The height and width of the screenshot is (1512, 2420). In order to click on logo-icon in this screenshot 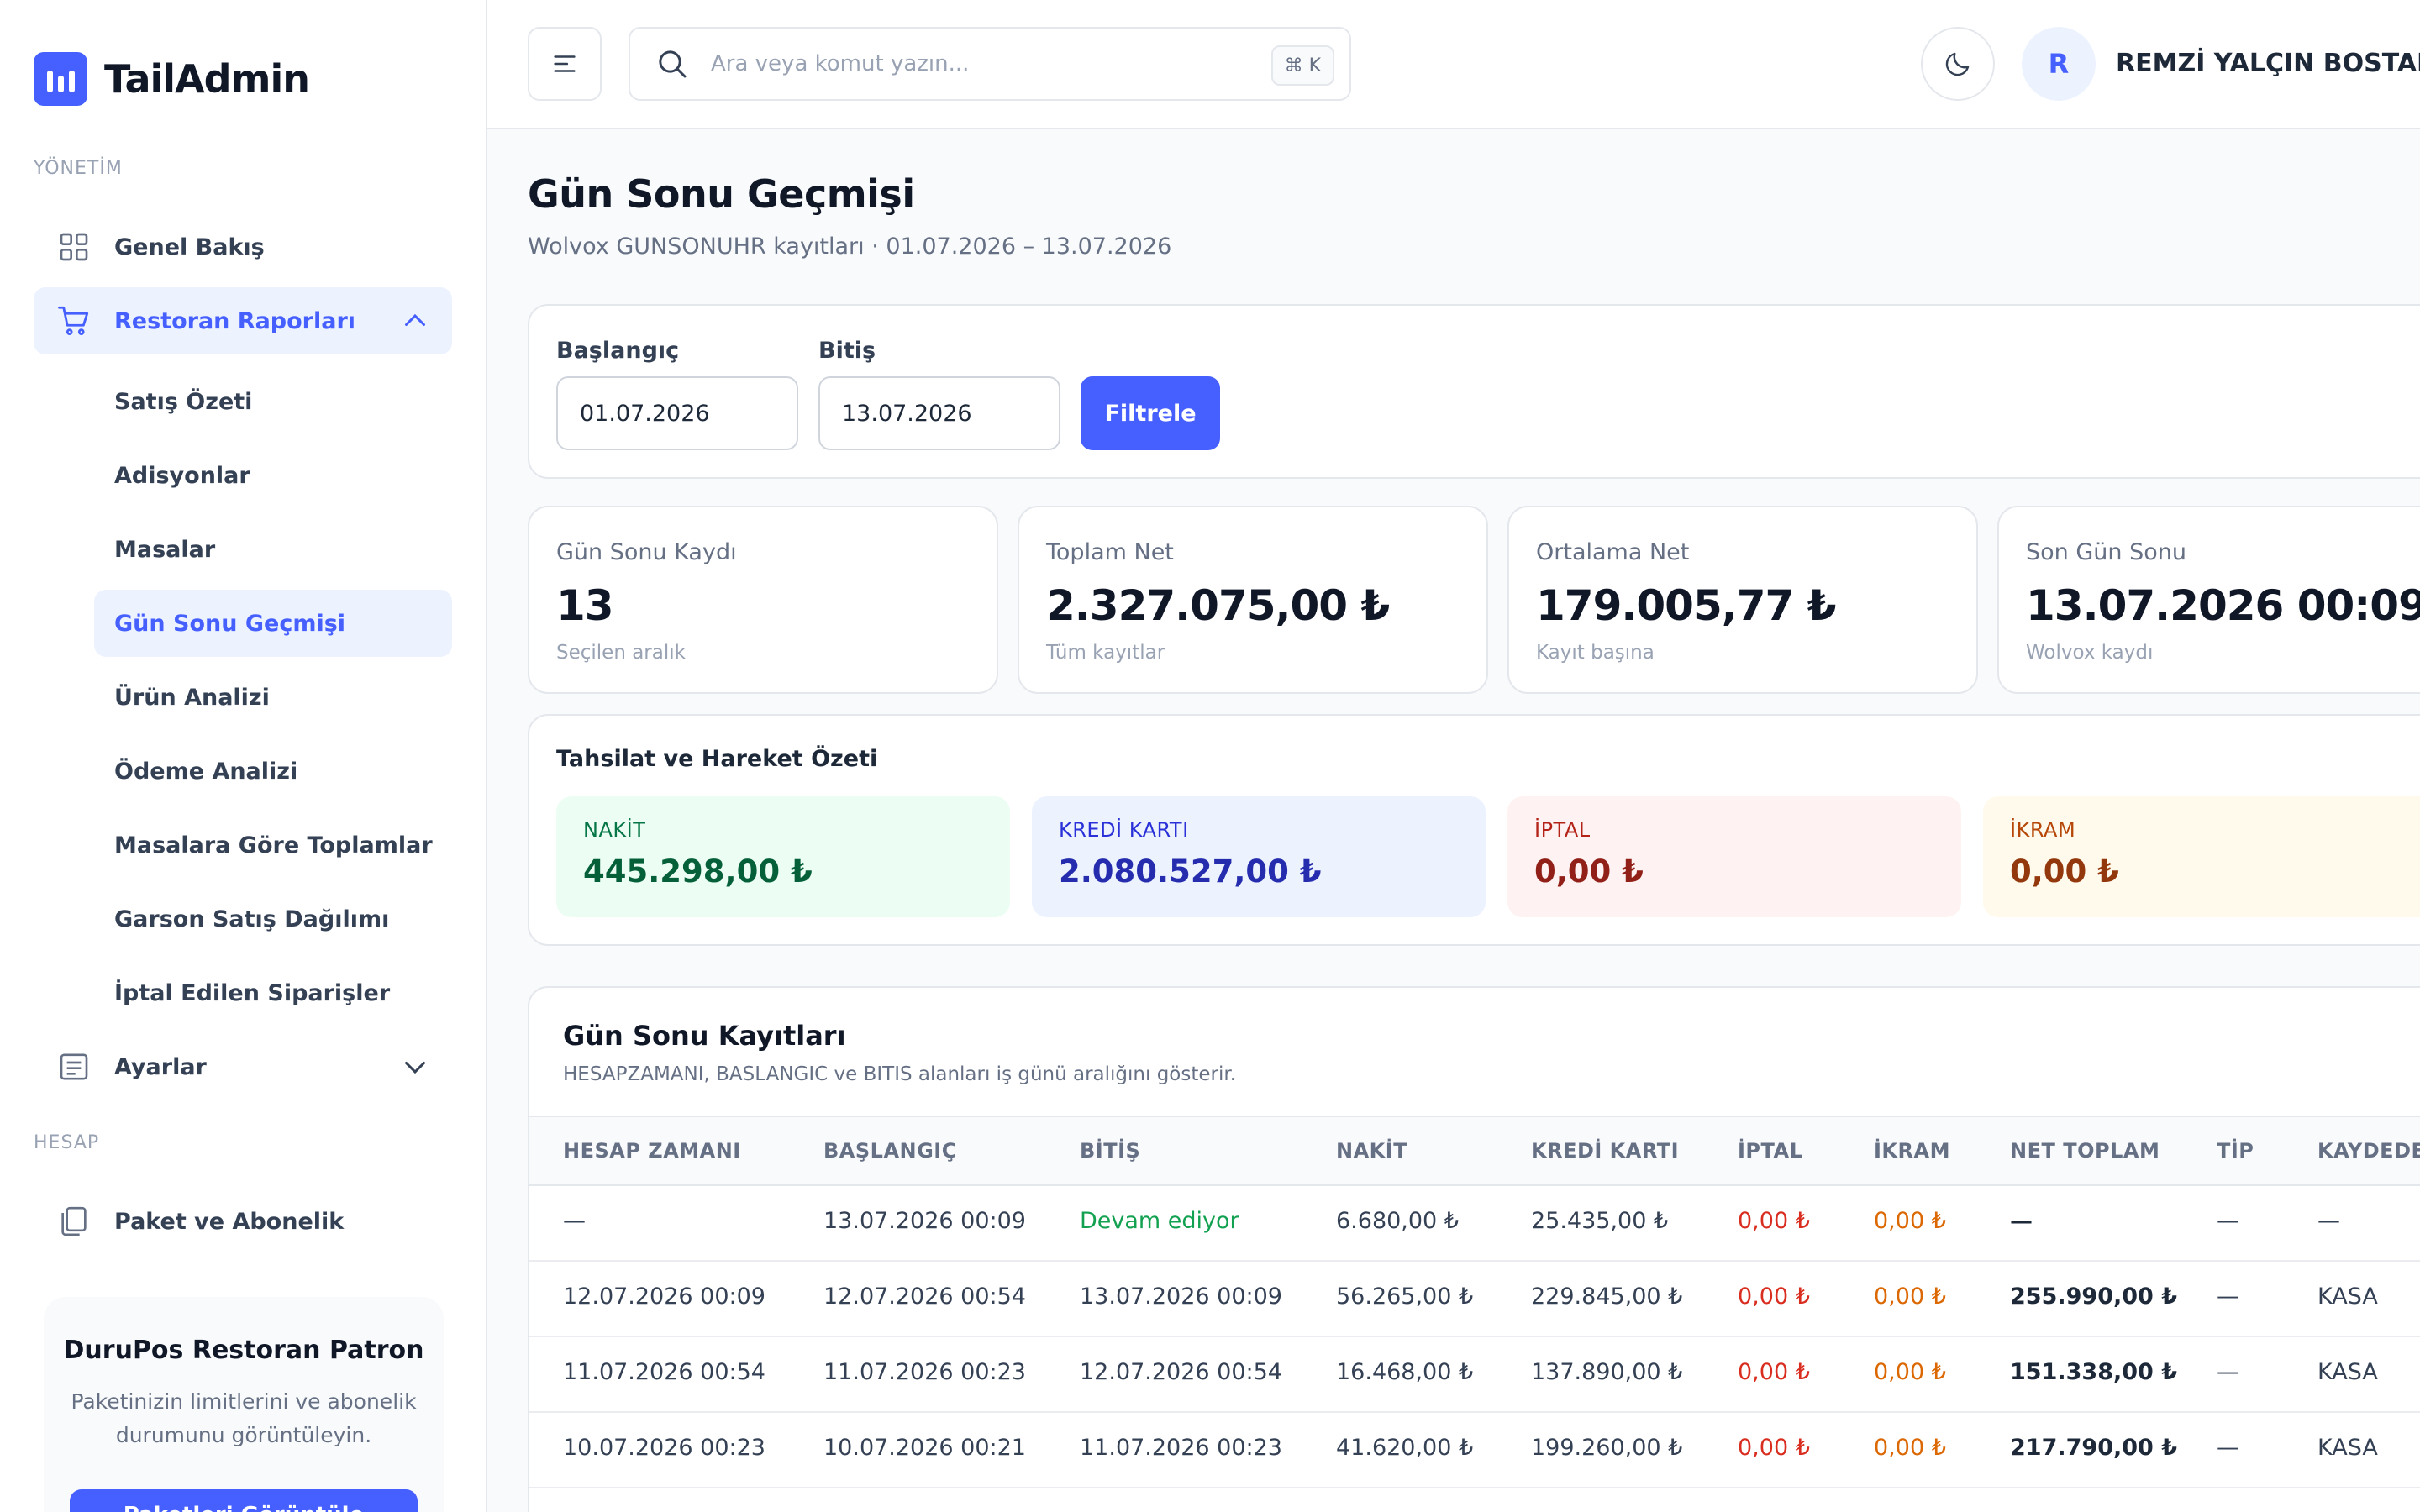, I will do `click(60, 79)`.